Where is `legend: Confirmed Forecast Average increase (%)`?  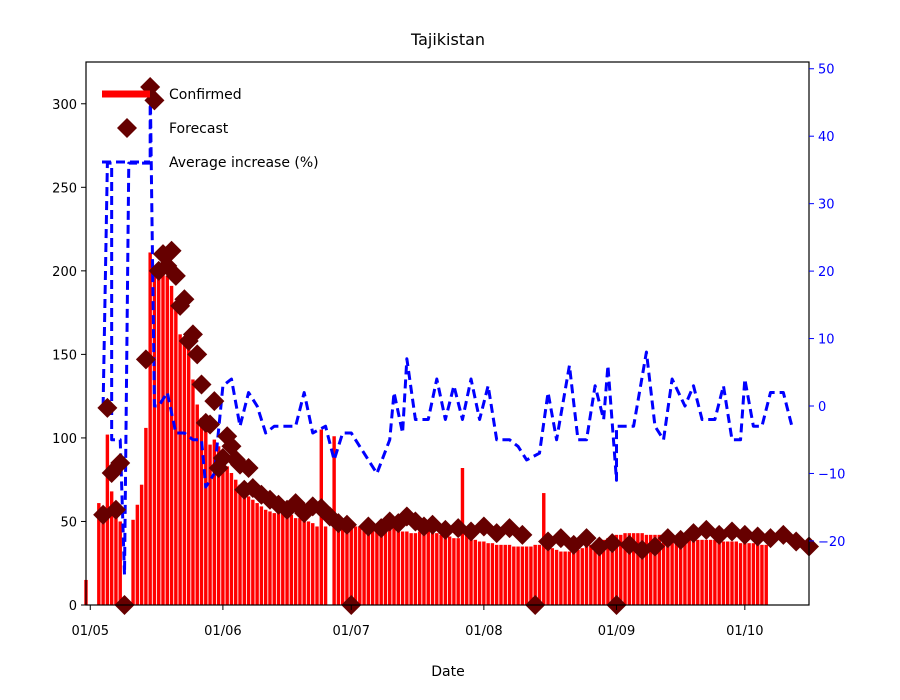
legend: Confirmed Forecast Average increase (%) is located at coordinates (210, 129).